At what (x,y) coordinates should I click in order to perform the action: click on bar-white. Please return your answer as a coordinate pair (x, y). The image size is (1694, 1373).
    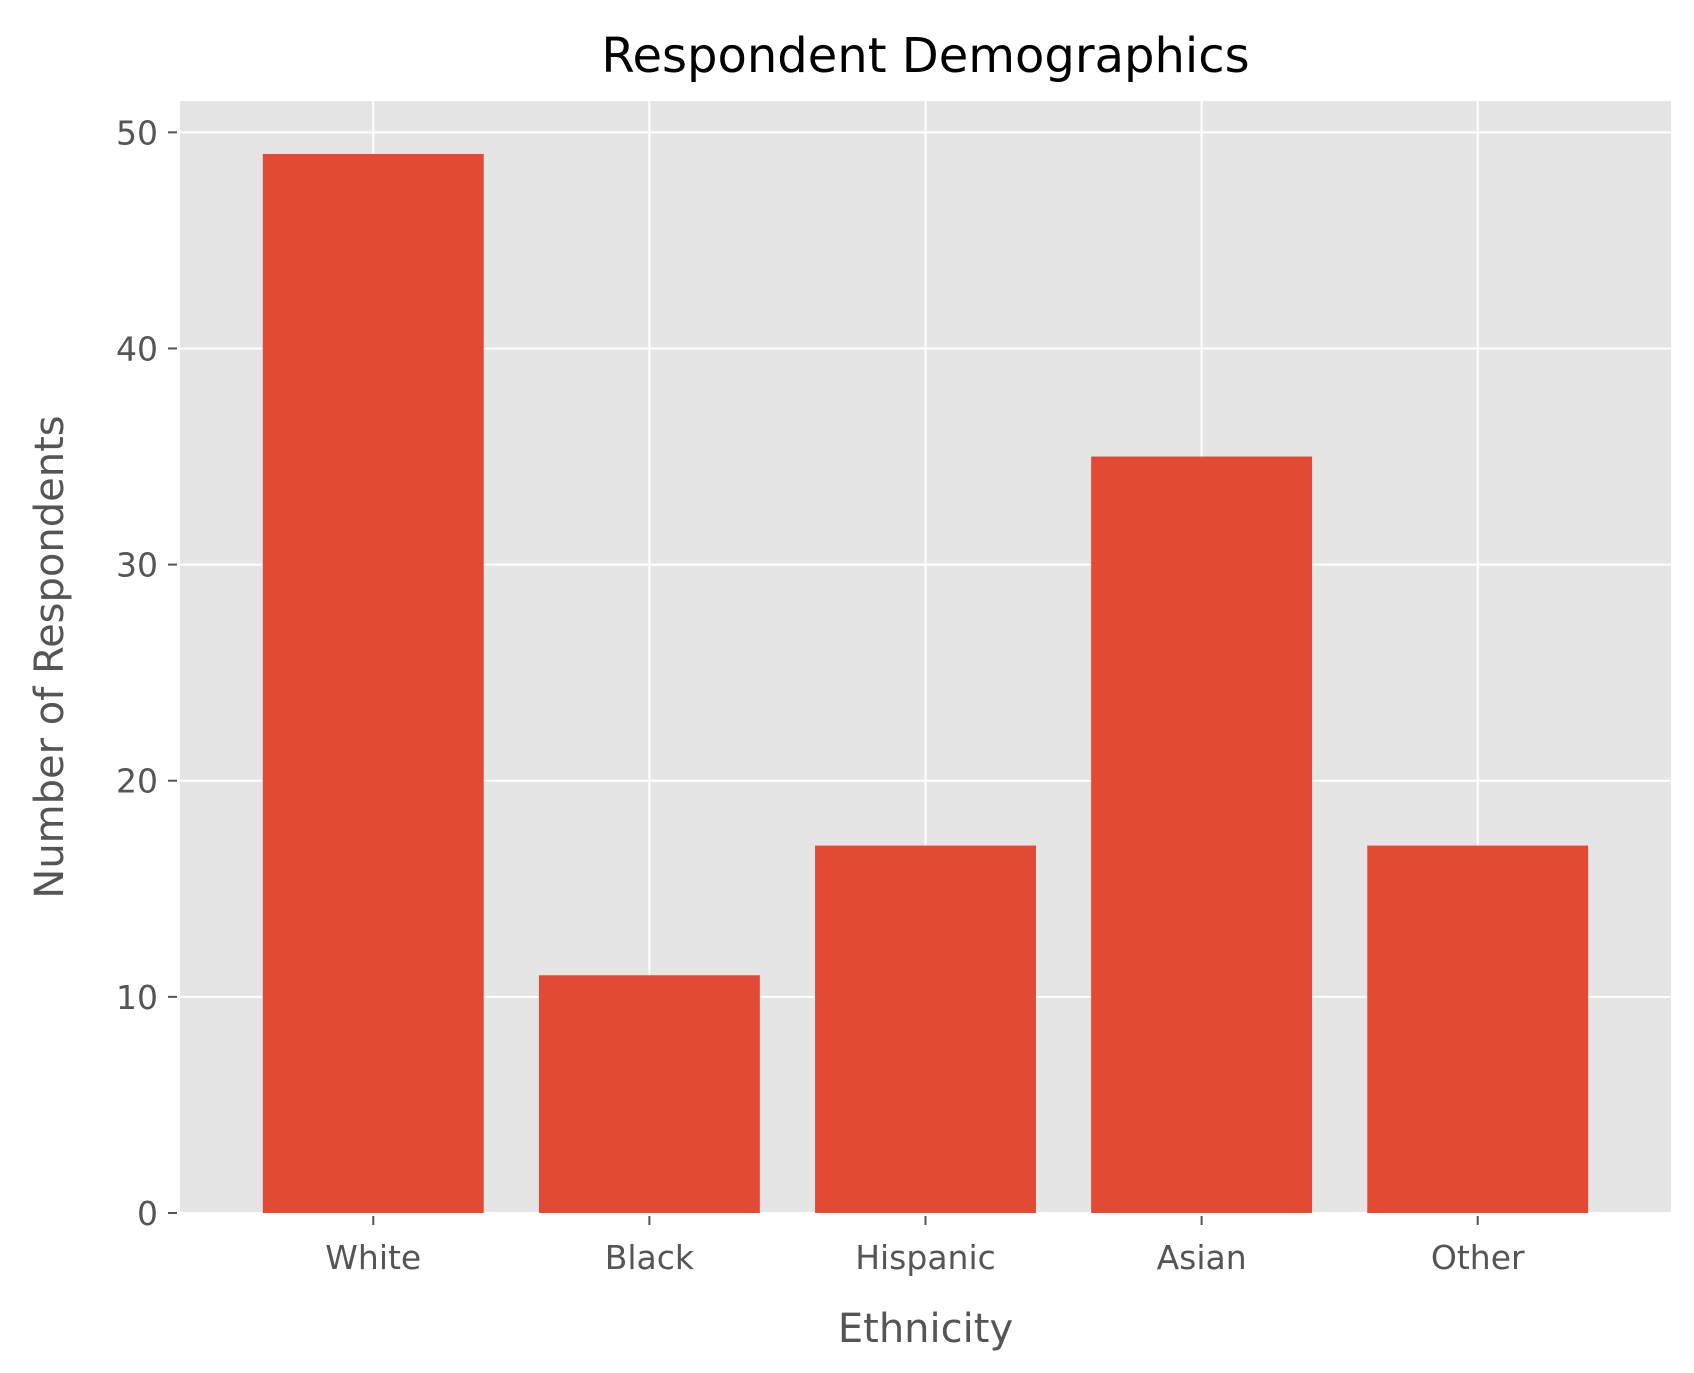
    Looking at the image, I should click on (373, 683).